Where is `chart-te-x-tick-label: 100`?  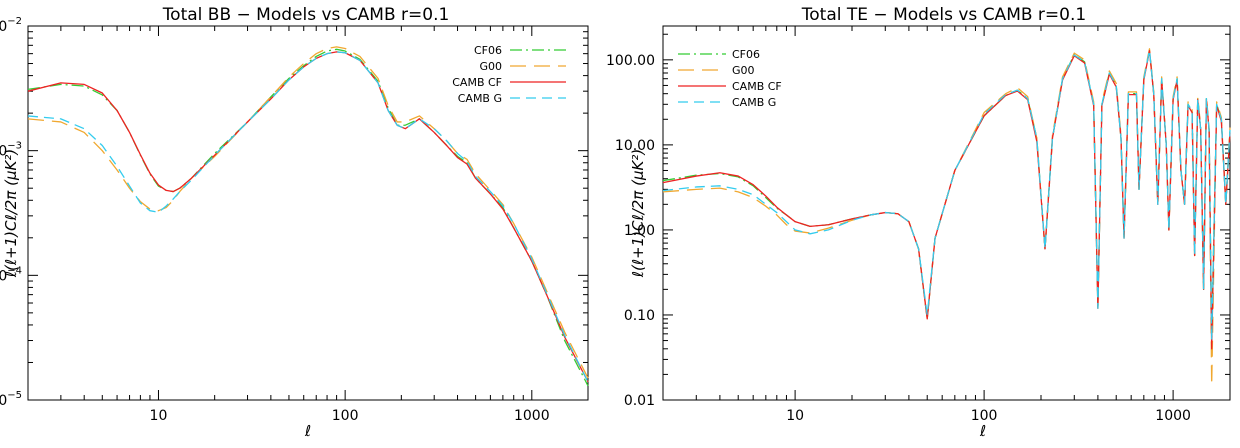 chart-te-x-tick-label: 100 is located at coordinates (984, 416).